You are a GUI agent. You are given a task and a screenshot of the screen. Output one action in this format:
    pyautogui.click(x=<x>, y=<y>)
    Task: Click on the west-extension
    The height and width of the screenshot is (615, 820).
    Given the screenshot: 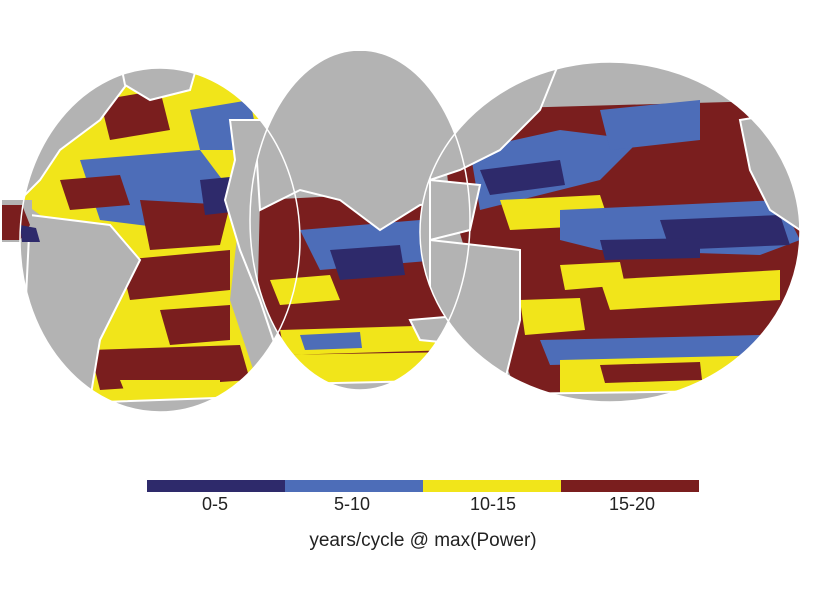 What is the action you would take?
    pyautogui.click(x=21, y=221)
    